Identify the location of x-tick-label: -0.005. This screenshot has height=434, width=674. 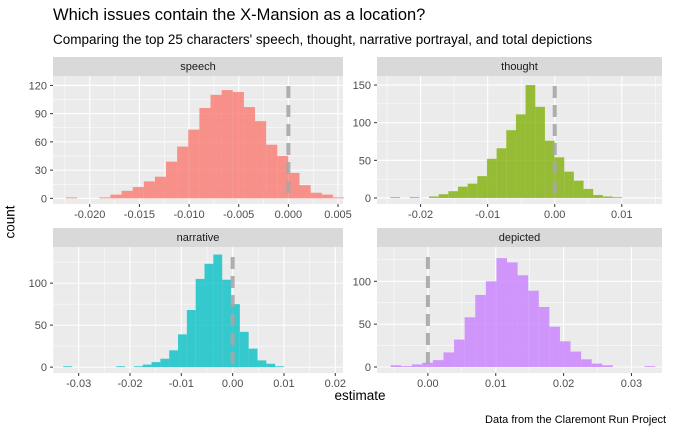
(238, 215).